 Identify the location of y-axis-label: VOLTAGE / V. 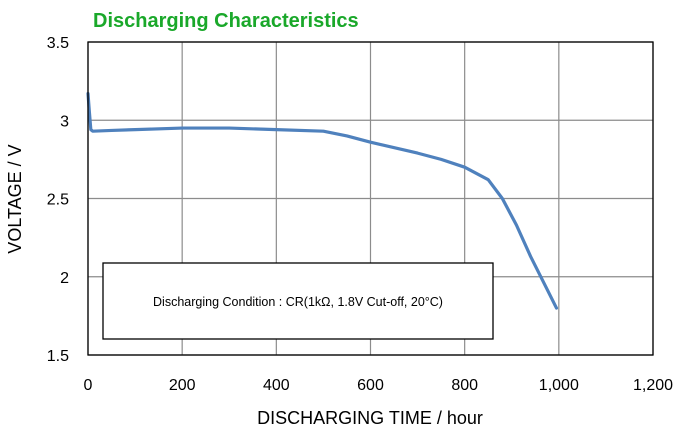
(15, 198).